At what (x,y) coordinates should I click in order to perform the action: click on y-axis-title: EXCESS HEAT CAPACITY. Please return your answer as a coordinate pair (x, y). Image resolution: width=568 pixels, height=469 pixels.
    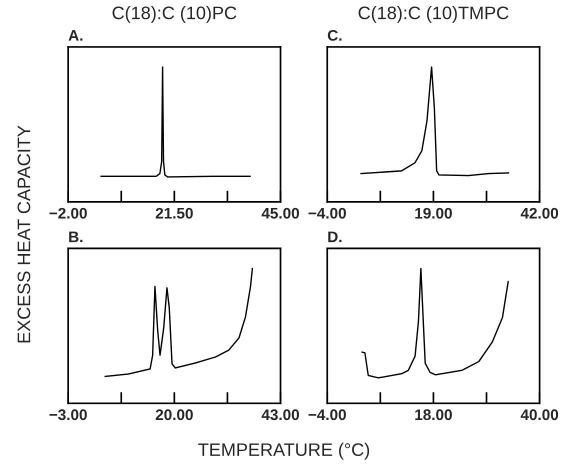
    Looking at the image, I should click on (24, 234).